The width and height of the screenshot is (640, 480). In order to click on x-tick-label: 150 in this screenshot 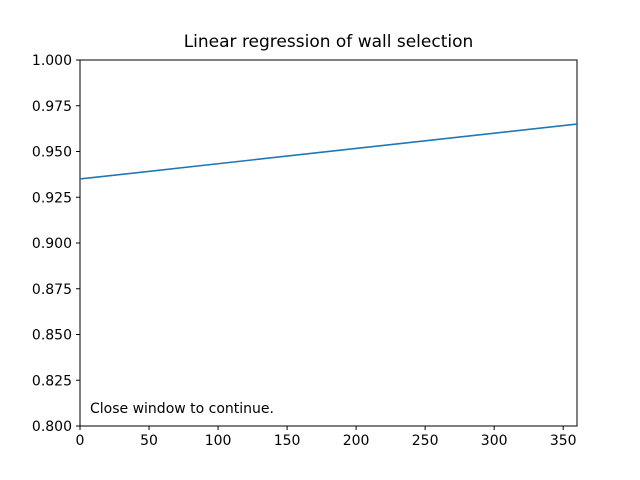, I will do `click(287, 441)`.